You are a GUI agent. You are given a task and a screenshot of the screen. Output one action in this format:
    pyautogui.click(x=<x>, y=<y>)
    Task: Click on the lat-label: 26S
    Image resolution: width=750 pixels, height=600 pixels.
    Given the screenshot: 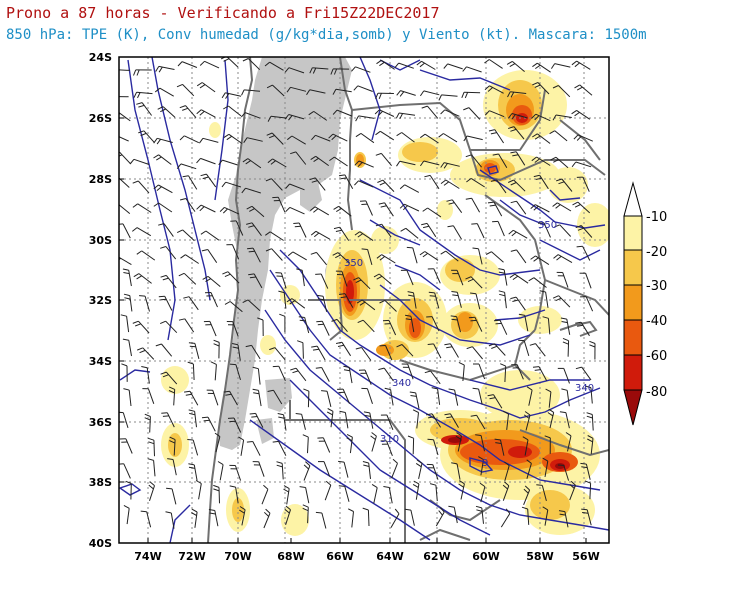 What is the action you would take?
    pyautogui.click(x=100, y=118)
    